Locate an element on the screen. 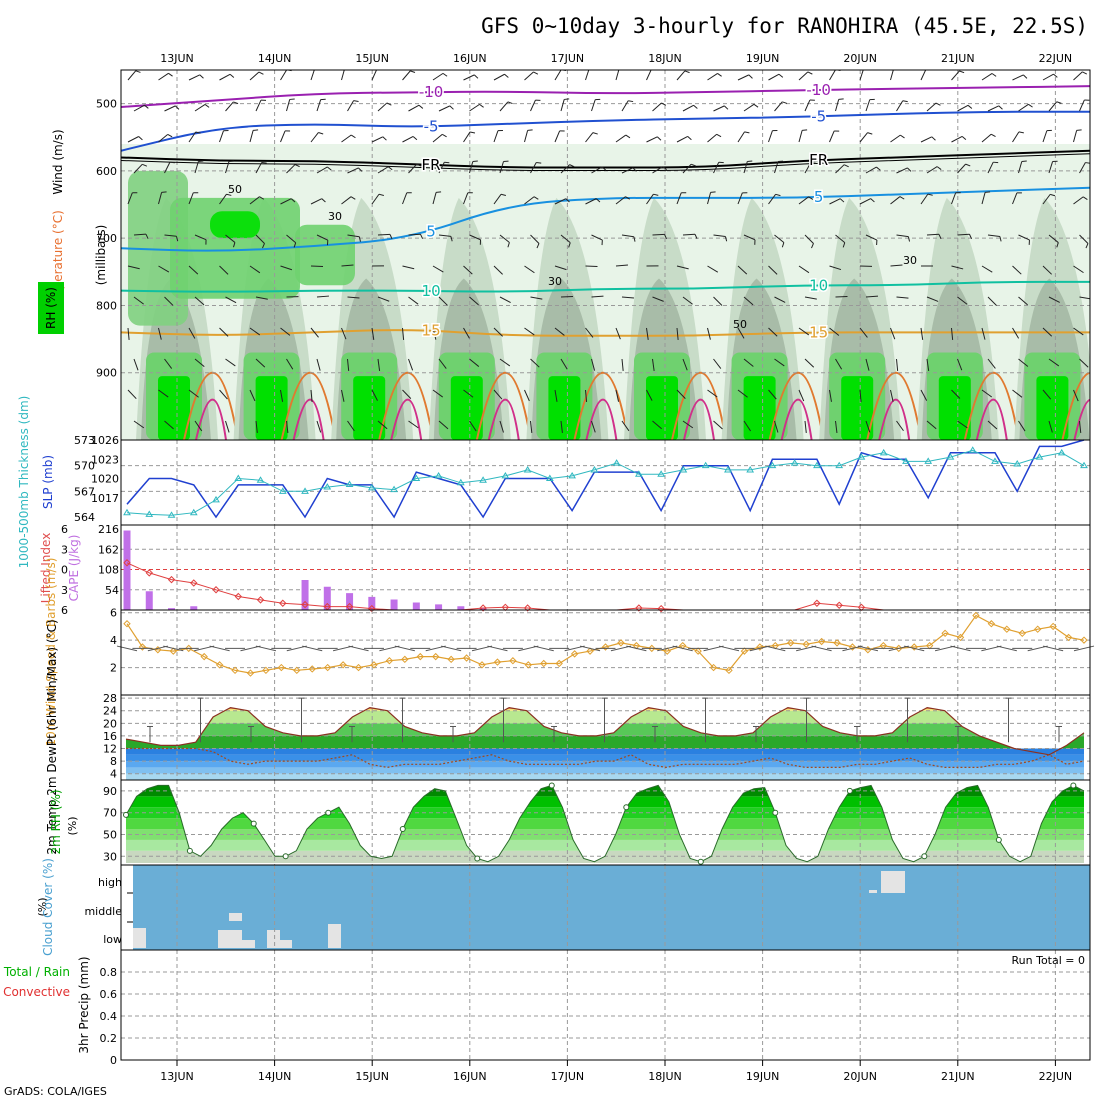 Image resolution: width=1100 pixels, height=1100 pixels. contour-label: -5 is located at coordinates (818, 116).